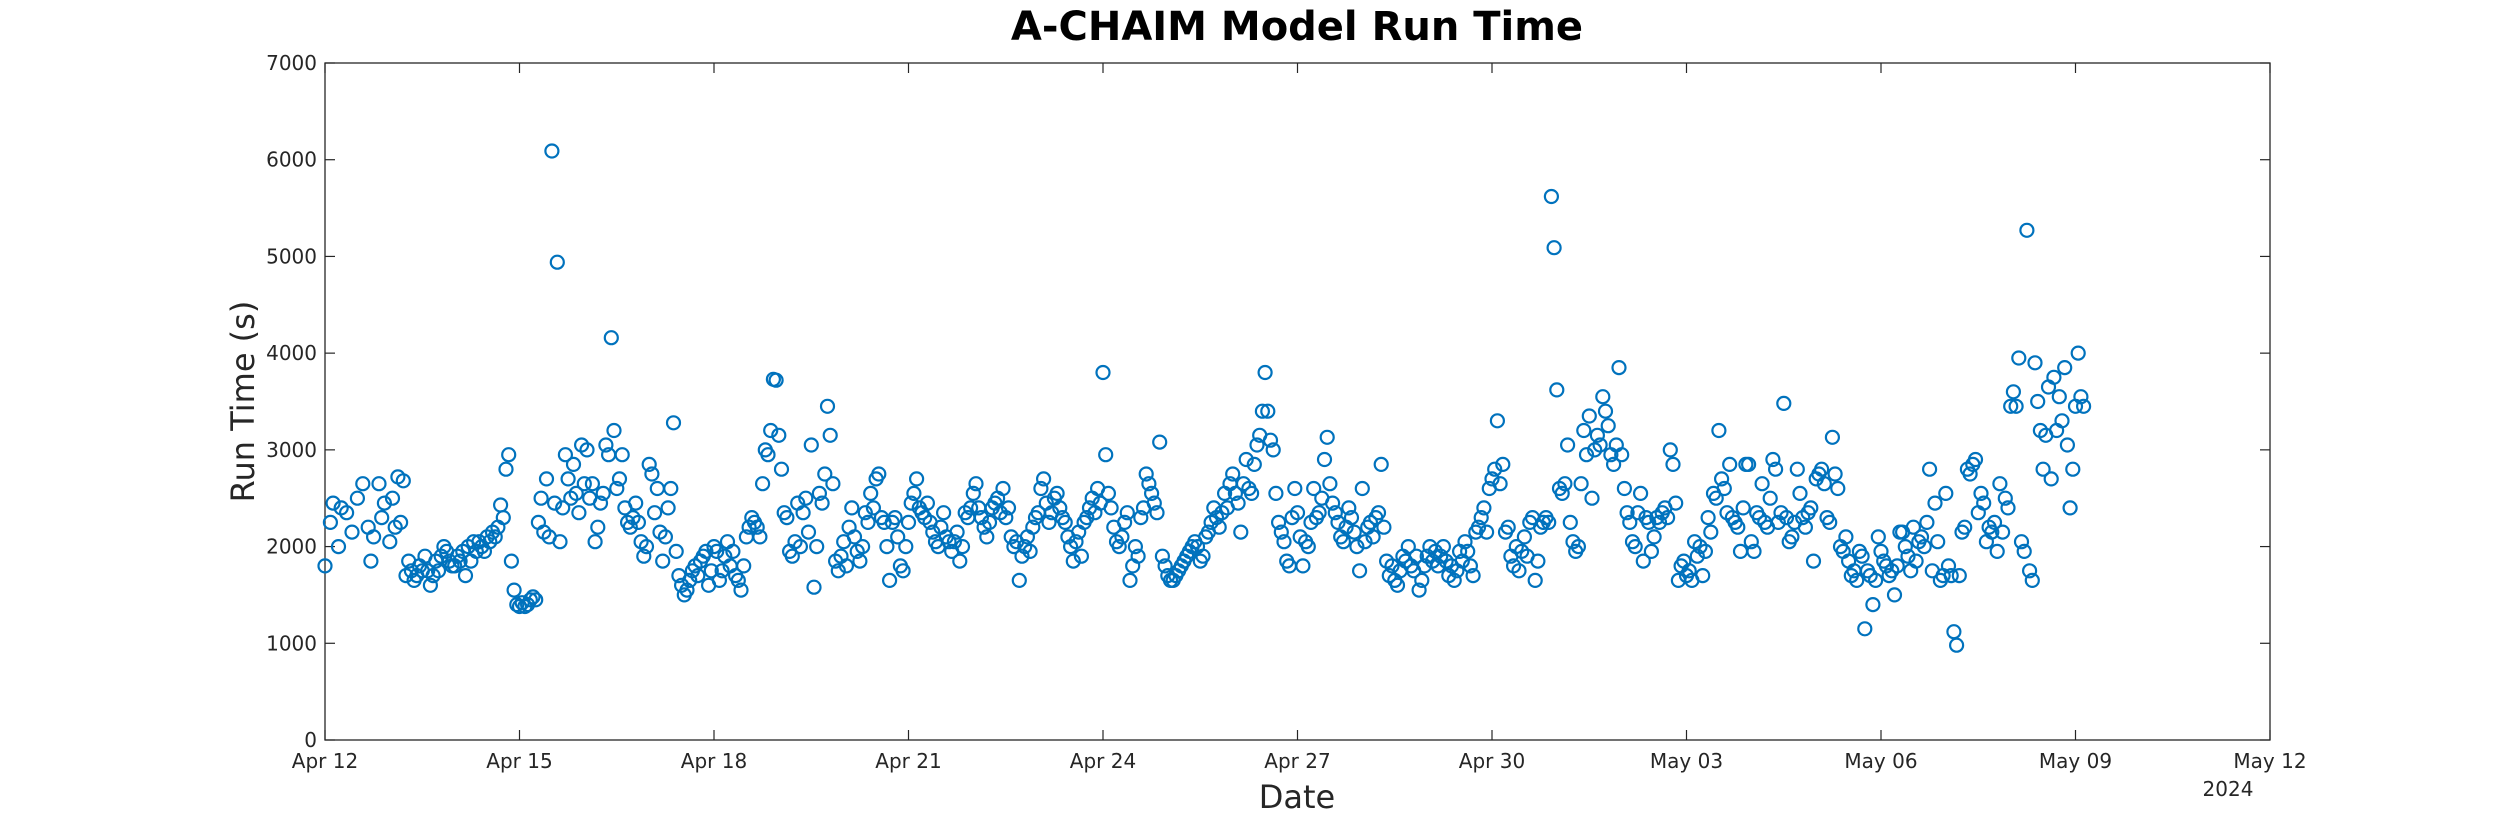 This screenshot has height=833, width=2500. I want to click on y-tick-label: 5000, so click(291, 256).